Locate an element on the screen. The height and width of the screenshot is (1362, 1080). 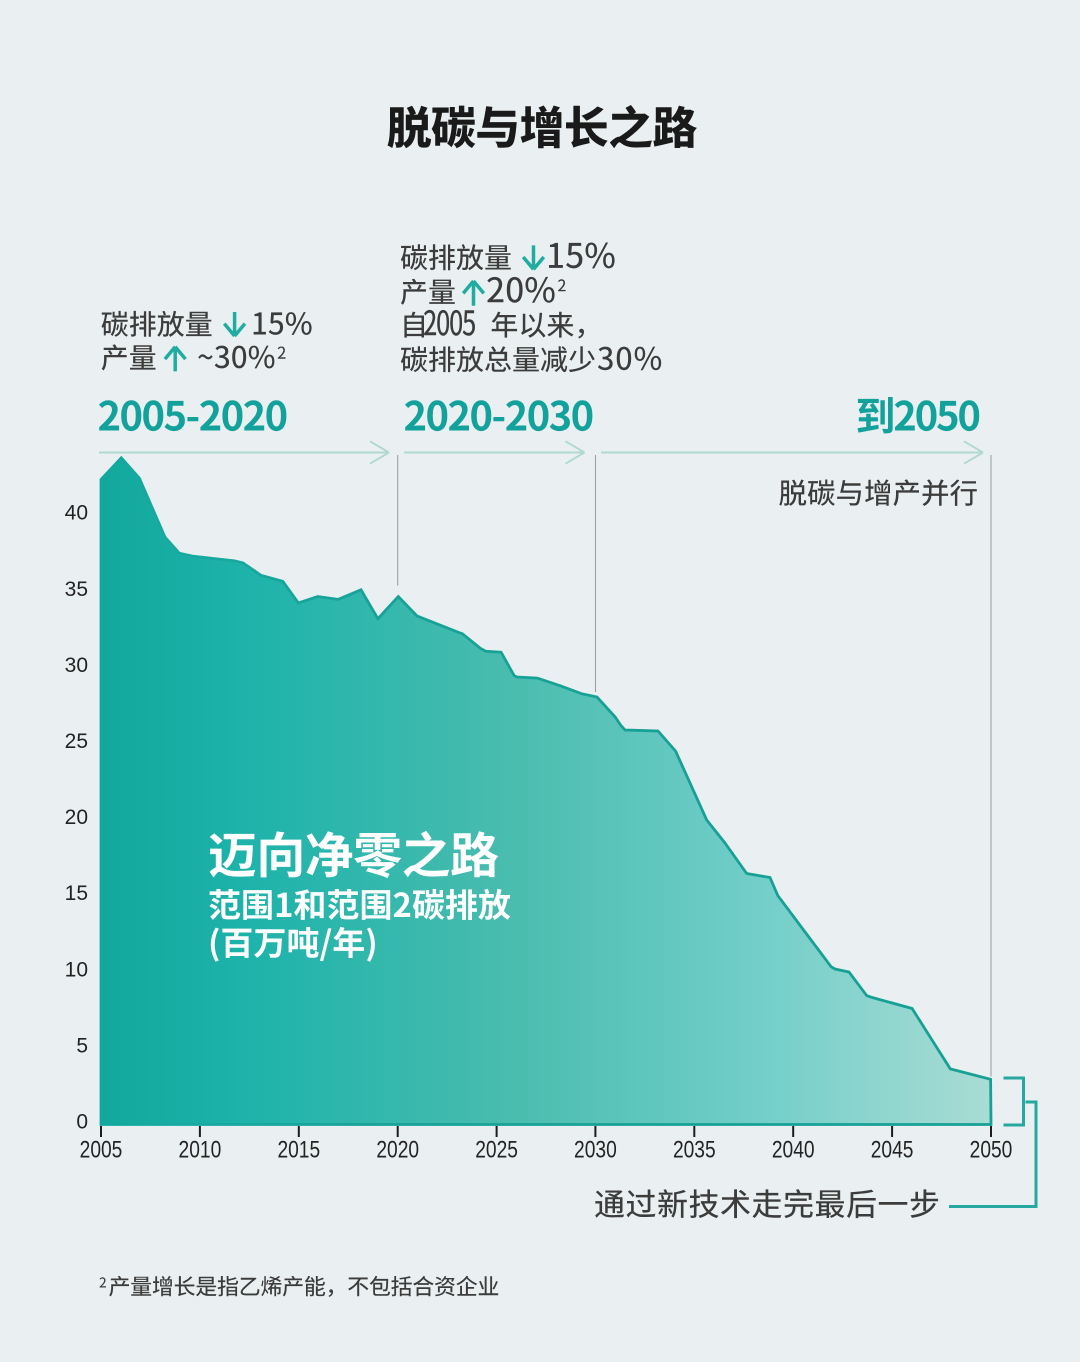
svg-text: 2040 is located at coordinates (793, 1150).